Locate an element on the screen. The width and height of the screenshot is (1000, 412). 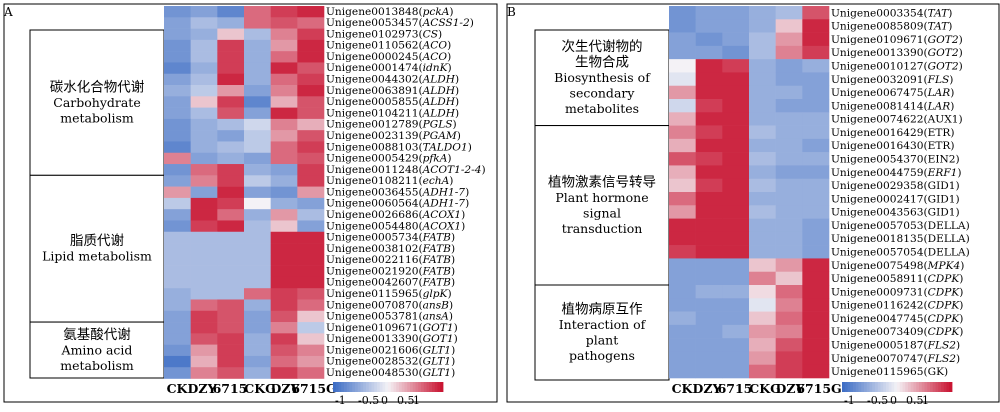
row-label: Unigene0063891(ALDH) is located at coordinates (392, 91).